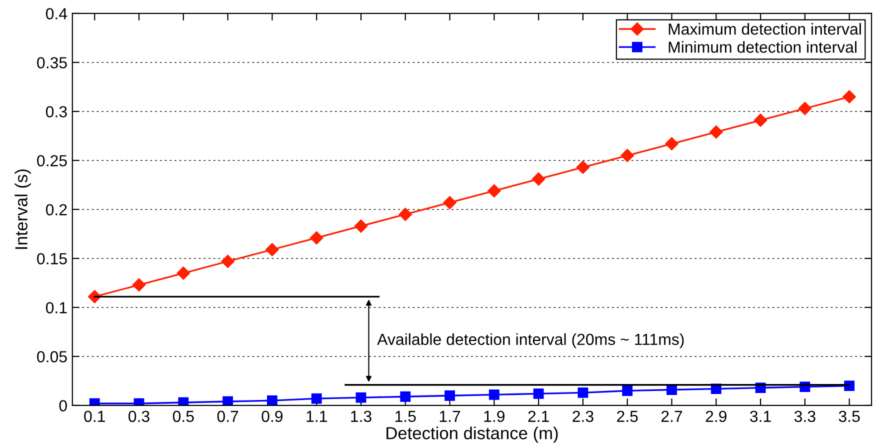 The image size is (883, 448). Describe the element at coordinates (227, 416) in the screenshot. I see `x-tick-label: 0.7` at that location.